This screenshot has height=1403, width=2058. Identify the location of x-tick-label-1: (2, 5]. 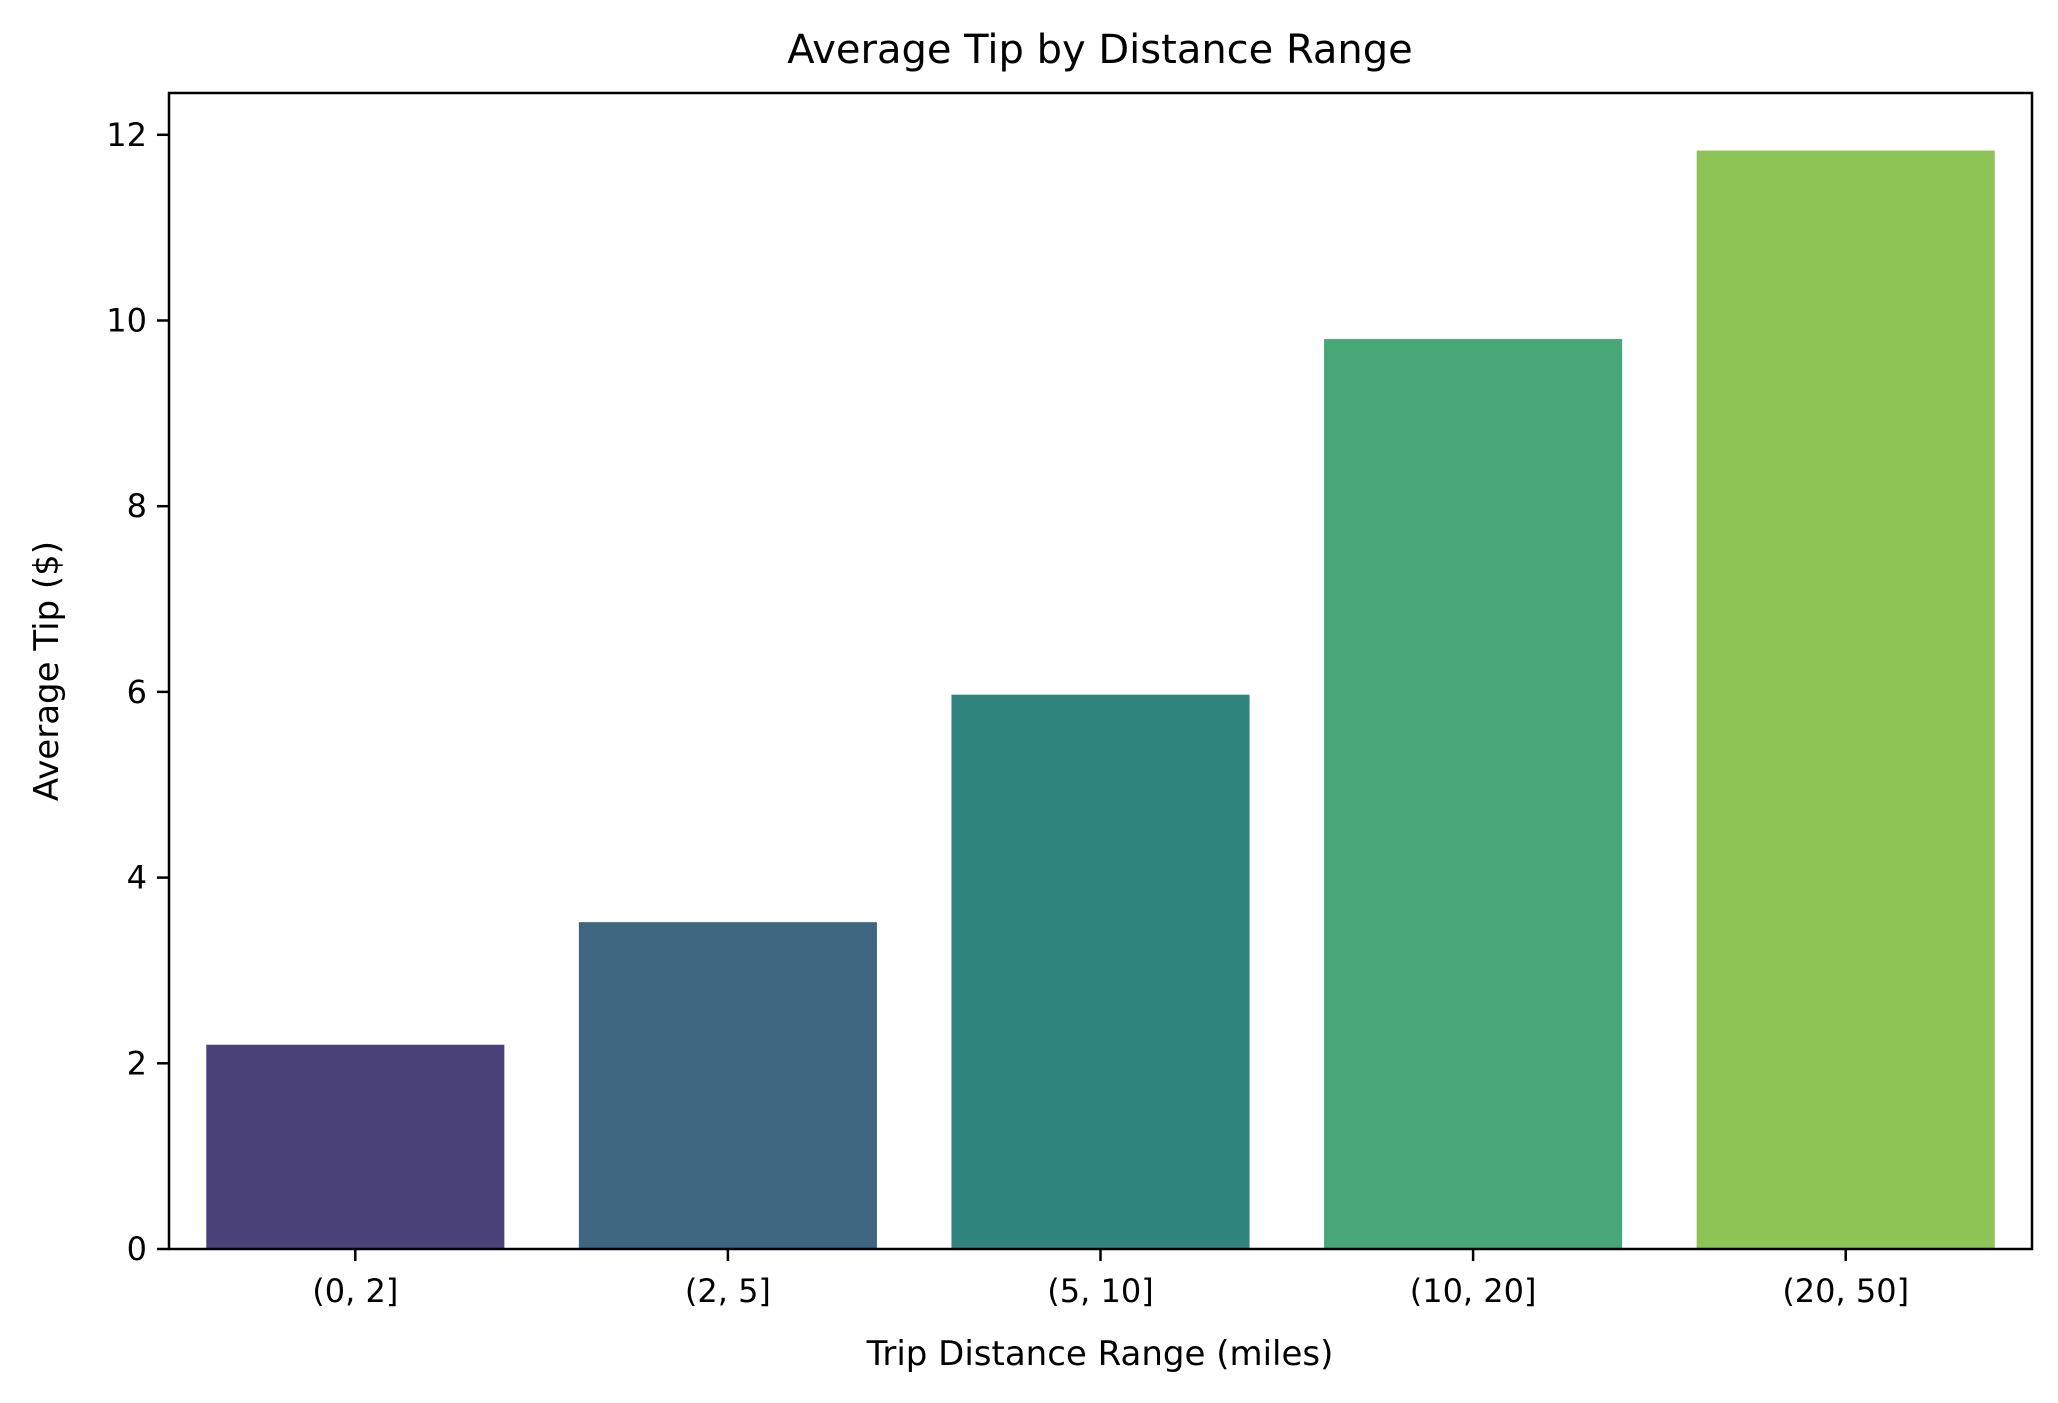
(728, 1291).